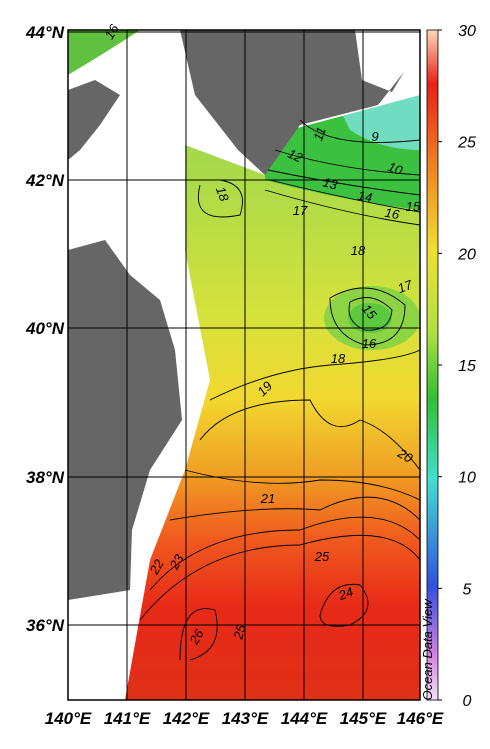 The height and width of the screenshot is (749, 490). What do you see at coordinates (432, 365) in the screenshot?
I see `colorbar` at bounding box center [432, 365].